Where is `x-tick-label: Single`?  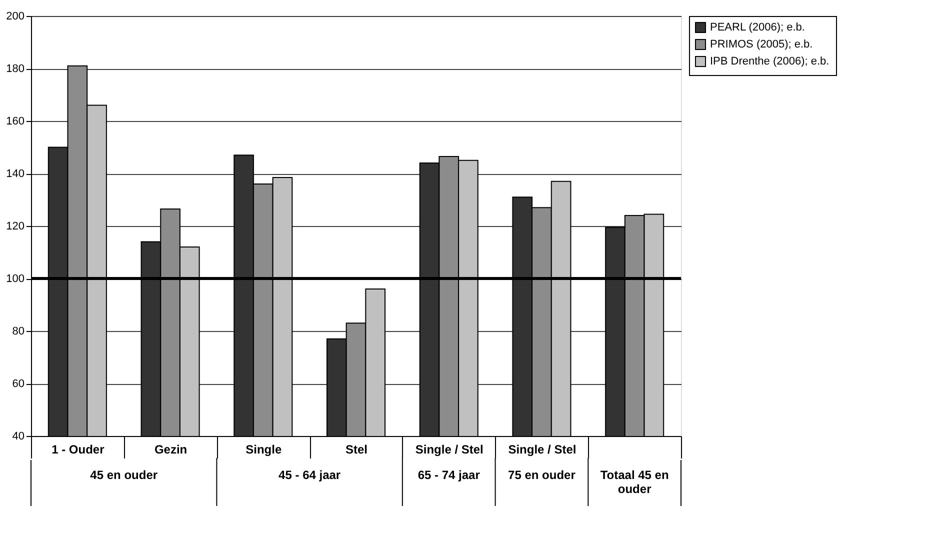 x-tick-label: Single is located at coordinates (264, 449).